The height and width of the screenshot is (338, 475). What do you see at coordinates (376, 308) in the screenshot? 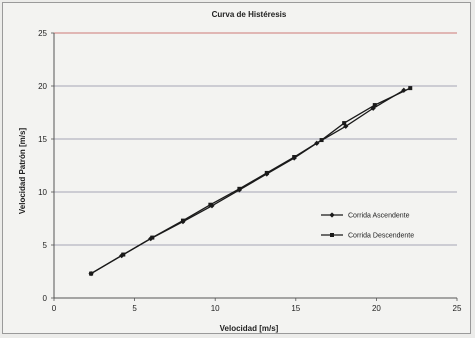
I see `x-tick-label: 20` at bounding box center [376, 308].